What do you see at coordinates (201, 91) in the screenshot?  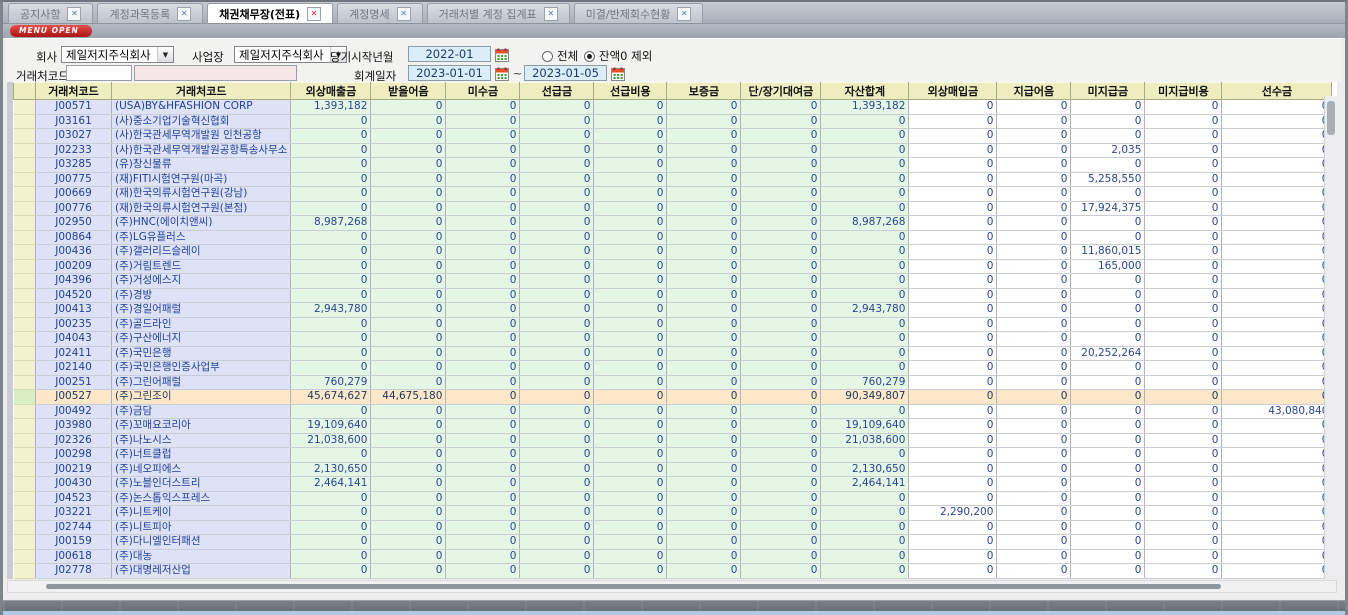 I see `column-header-2: 거래처코드` at bounding box center [201, 91].